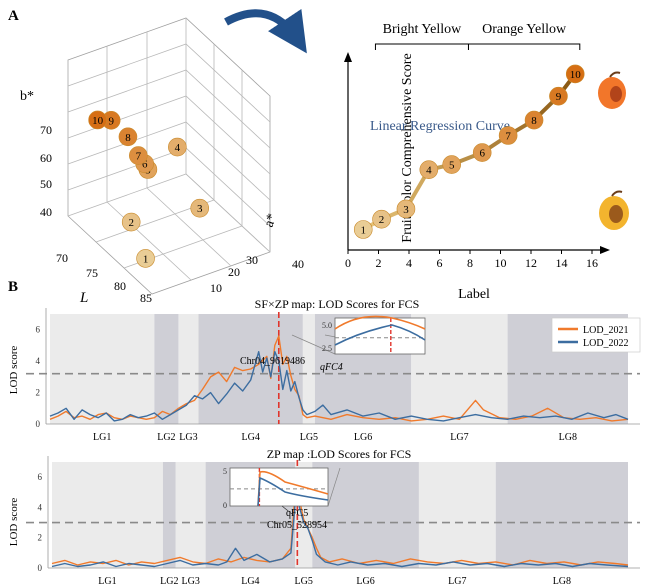  What do you see at coordinates (111, 121) in the screenshot?
I see `scatter3d-point-label: 9` at bounding box center [111, 121].